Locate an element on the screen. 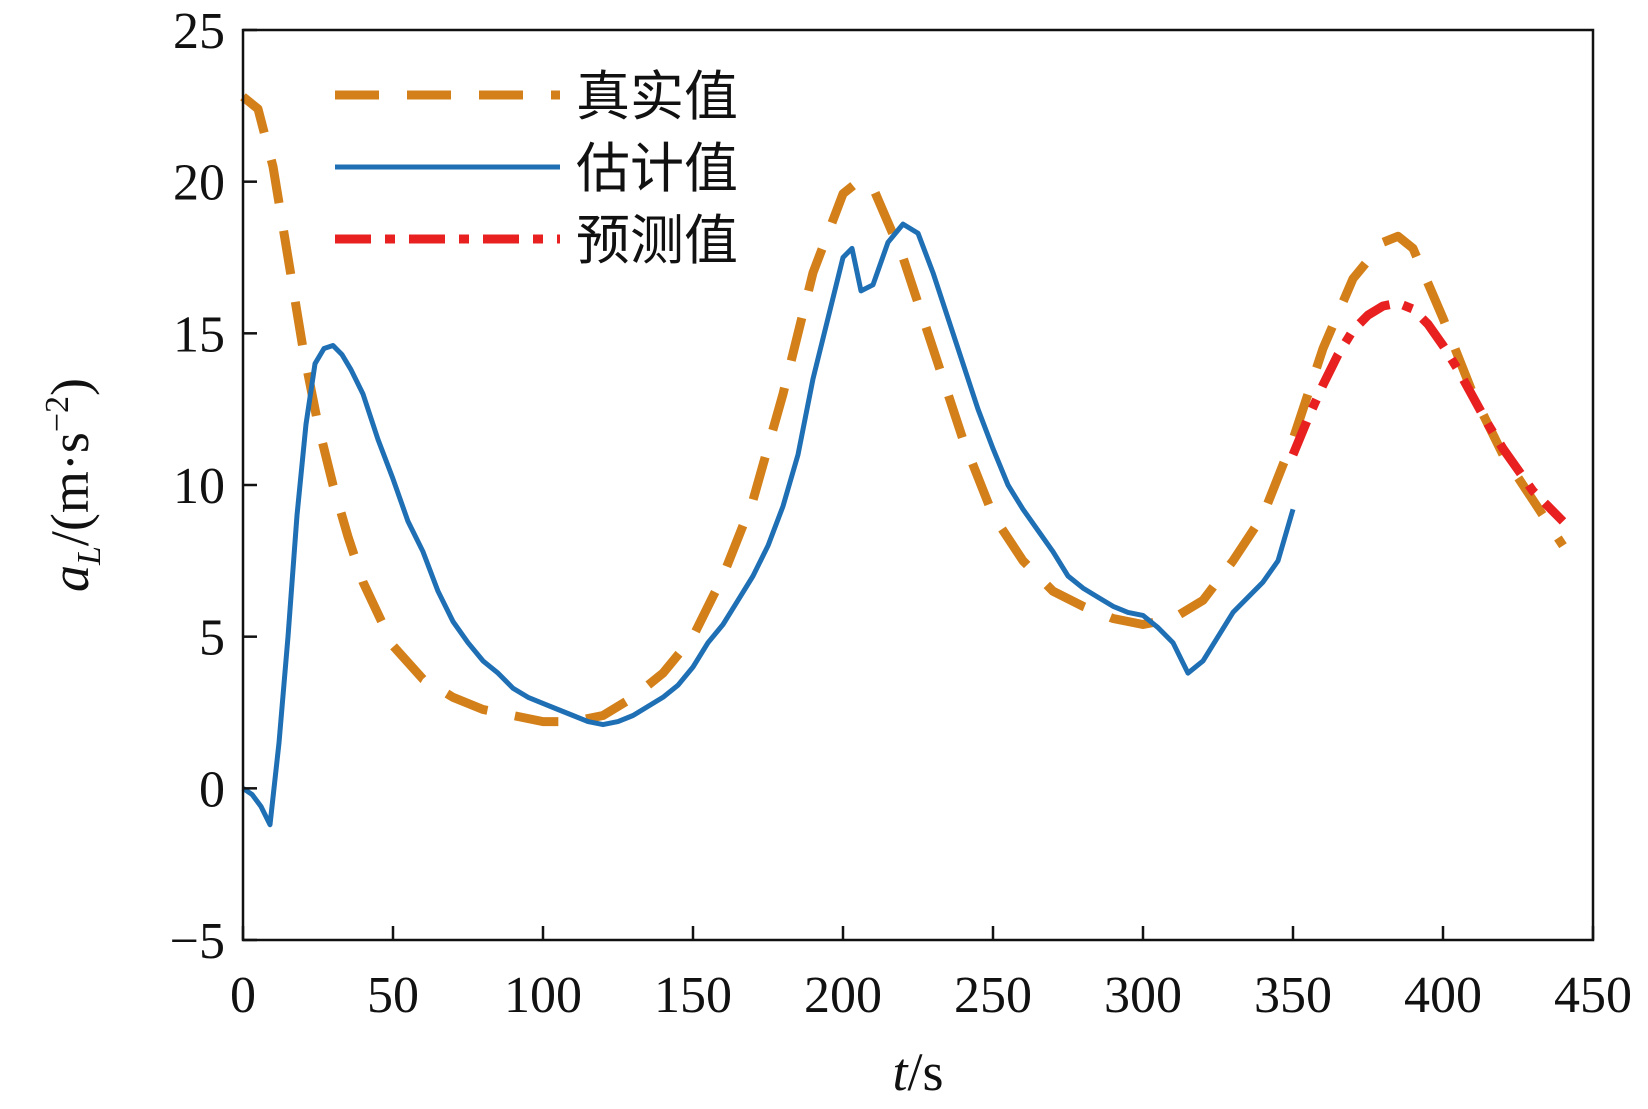  x-tick-label: 450 is located at coordinates (1593, 995).